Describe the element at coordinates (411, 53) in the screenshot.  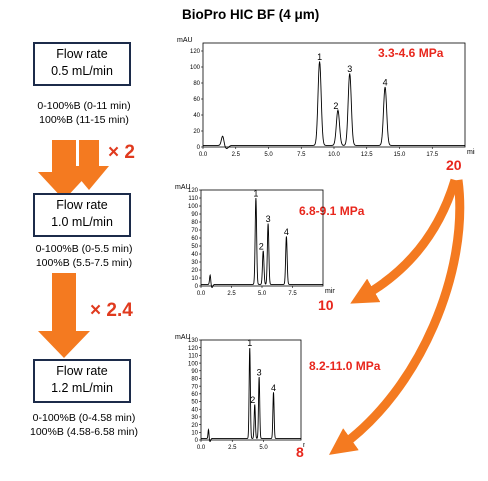
I see `pressure-1: 3.3-4.6 MPa` at that location.